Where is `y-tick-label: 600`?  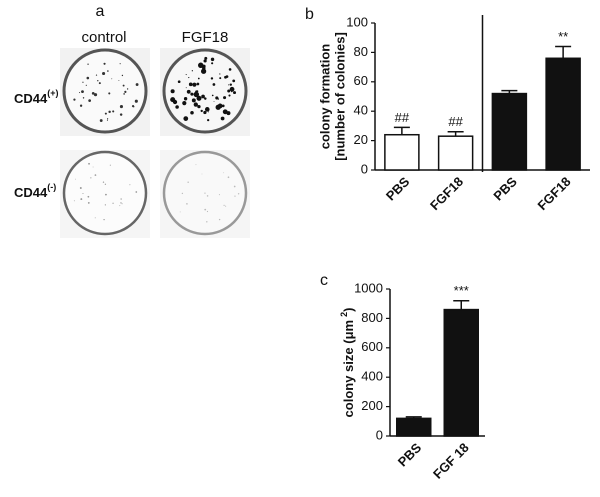
y-tick-label: 600 is located at coordinates (372, 346).